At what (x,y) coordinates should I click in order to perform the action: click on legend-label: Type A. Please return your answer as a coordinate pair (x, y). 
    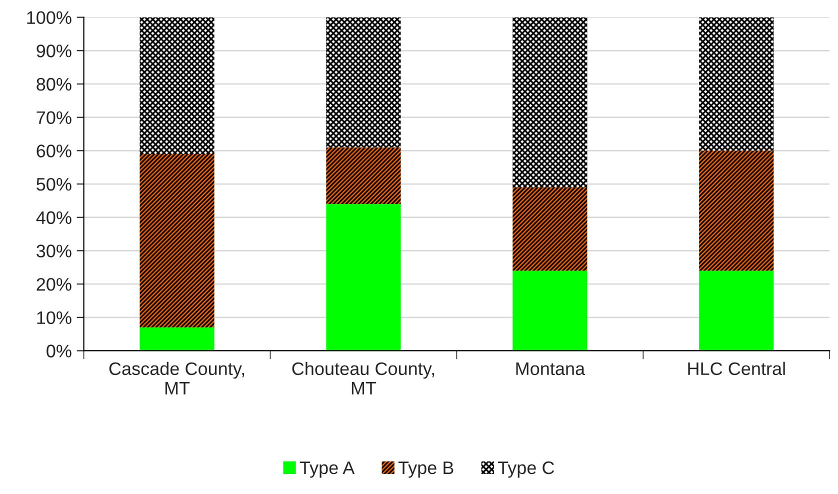
    Looking at the image, I should click on (327, 470).